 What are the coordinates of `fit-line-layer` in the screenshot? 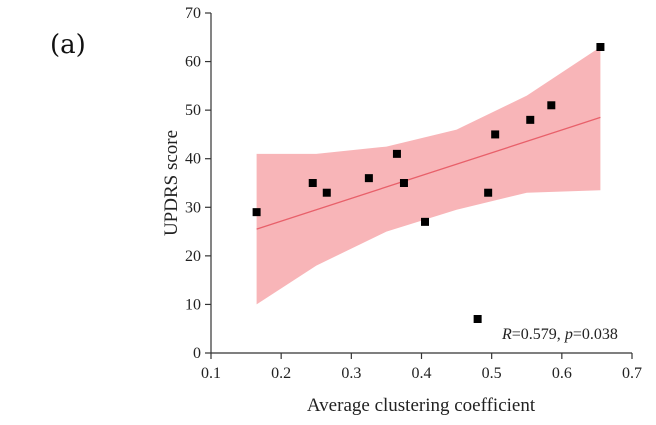 It's located at (428, 173).